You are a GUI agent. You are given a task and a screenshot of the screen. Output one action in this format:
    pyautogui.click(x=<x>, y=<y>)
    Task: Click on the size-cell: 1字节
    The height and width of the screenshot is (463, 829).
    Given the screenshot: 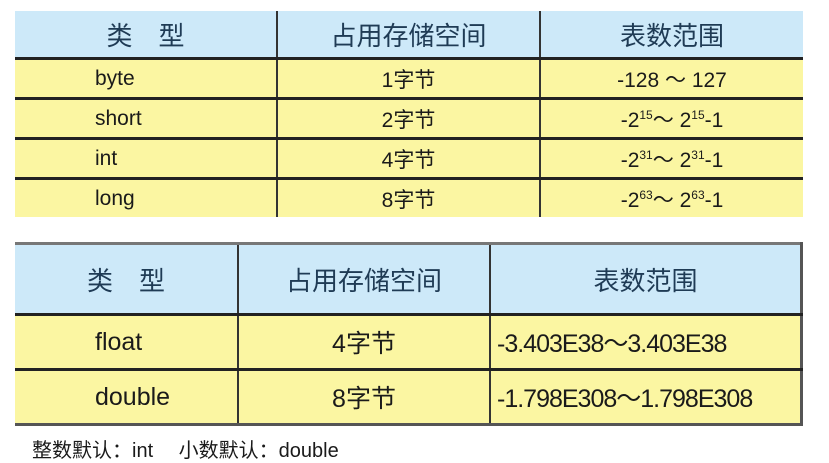 What is the action you would take?
    pyautogui.click(x=408, y=78)
    